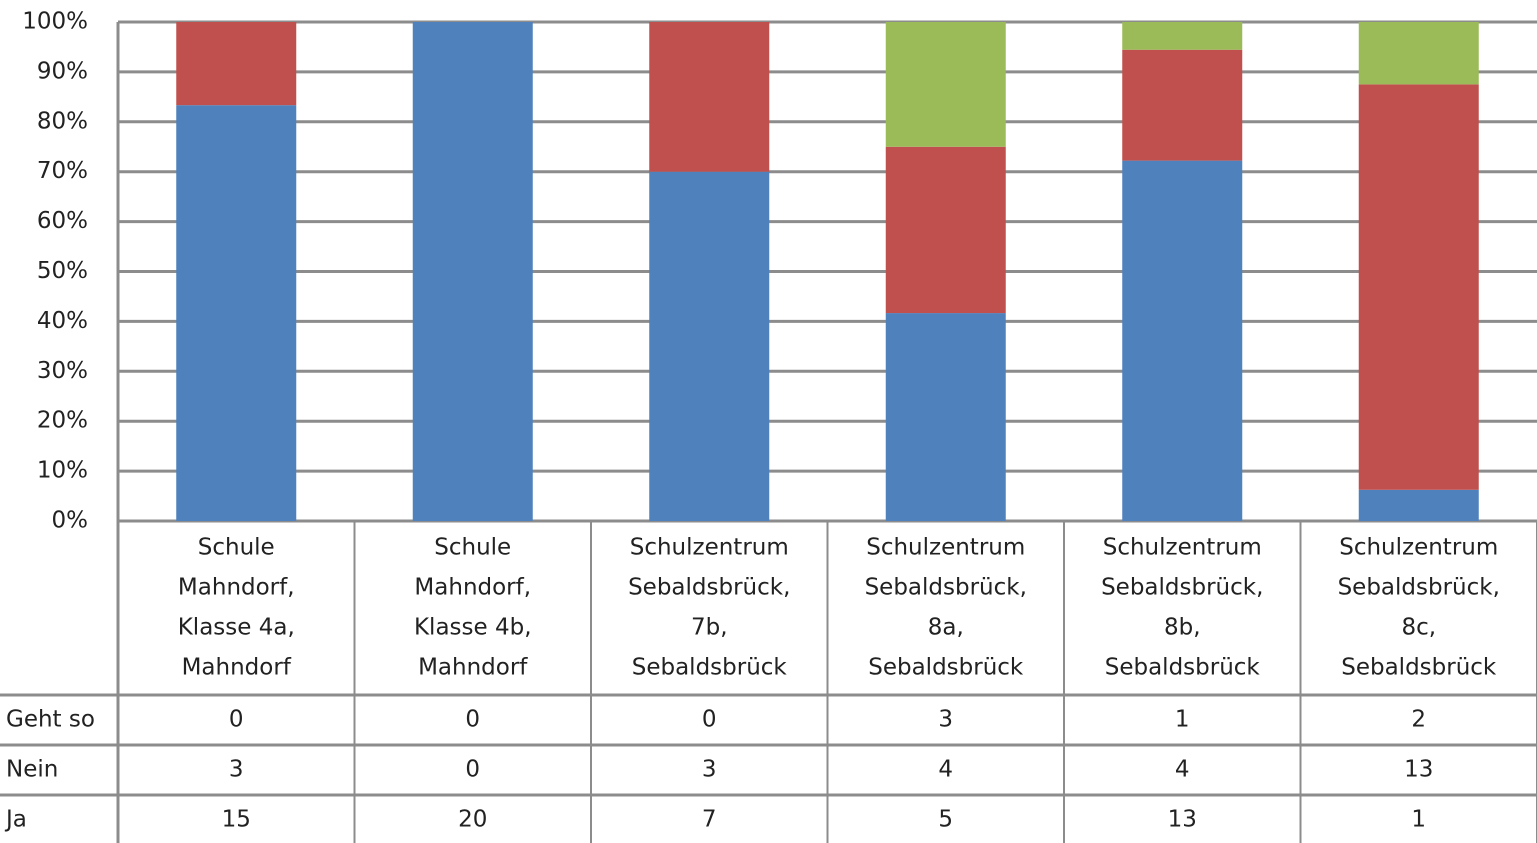  I want to click on y-tick-label: 90%, so click(62, 71).